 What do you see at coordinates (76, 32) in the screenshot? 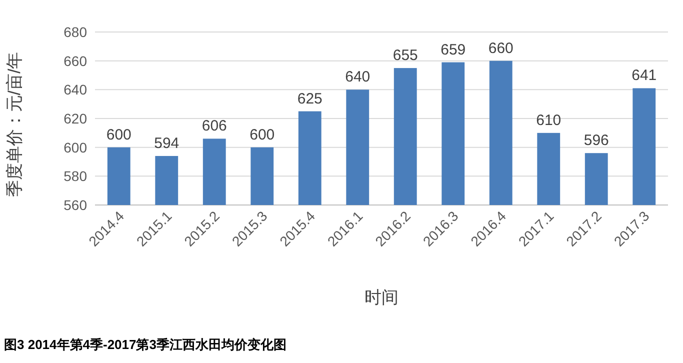
I see `y-tick-label: 680` at bounding box center [76, 32].